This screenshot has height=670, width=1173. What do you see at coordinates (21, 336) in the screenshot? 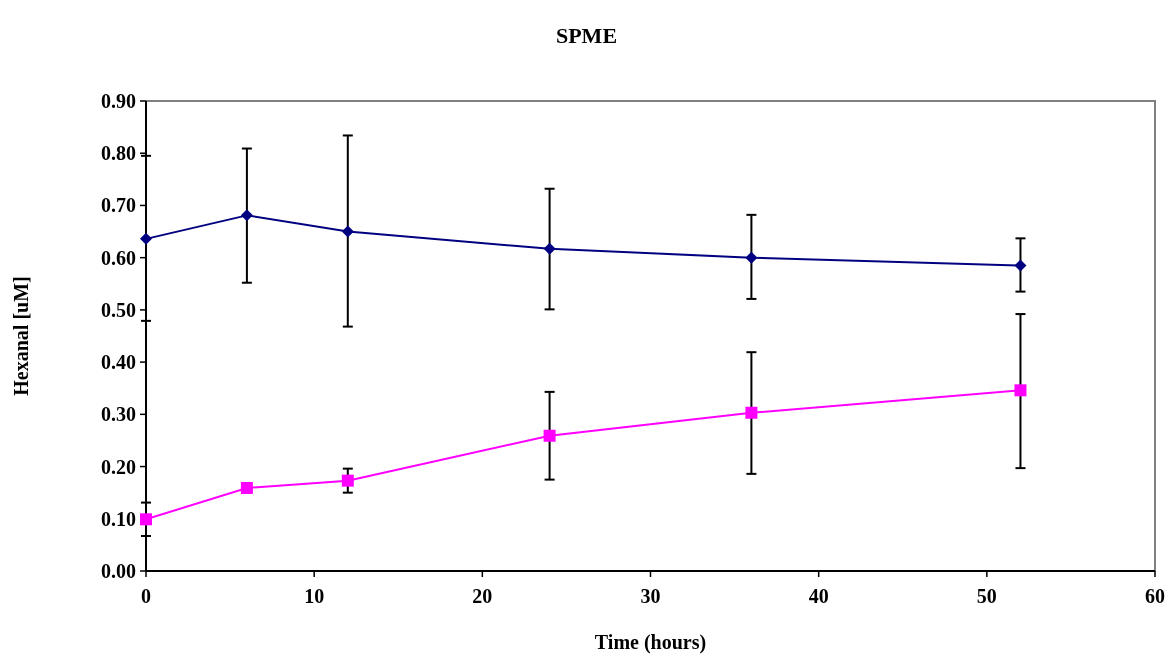
I see `y-axis-title: Hexanal [uM]` at bounding box center [21, 336].